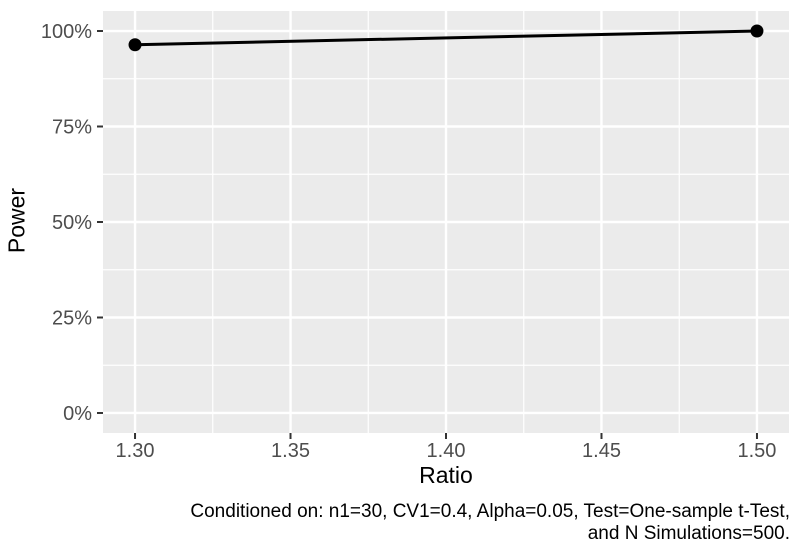 The width and height of the screenshot is (800, 560). Describe the element at coordinates (757, 451) in the screenshot. I see `x-tick-label: 1.50` at that location.